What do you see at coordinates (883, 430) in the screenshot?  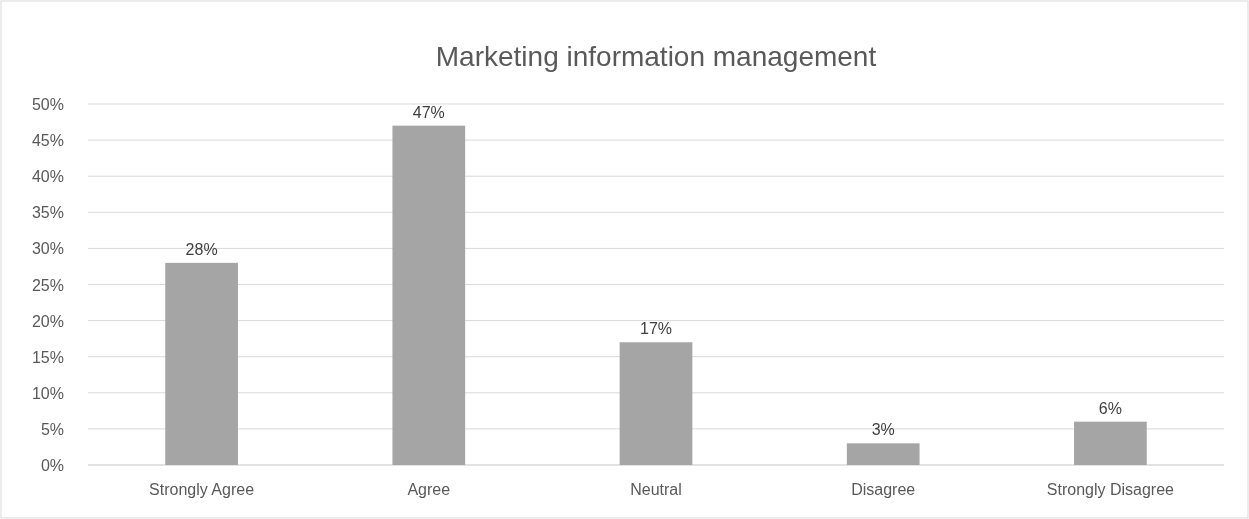 I see `data-label: 3%` at bounding box center [883, 430].